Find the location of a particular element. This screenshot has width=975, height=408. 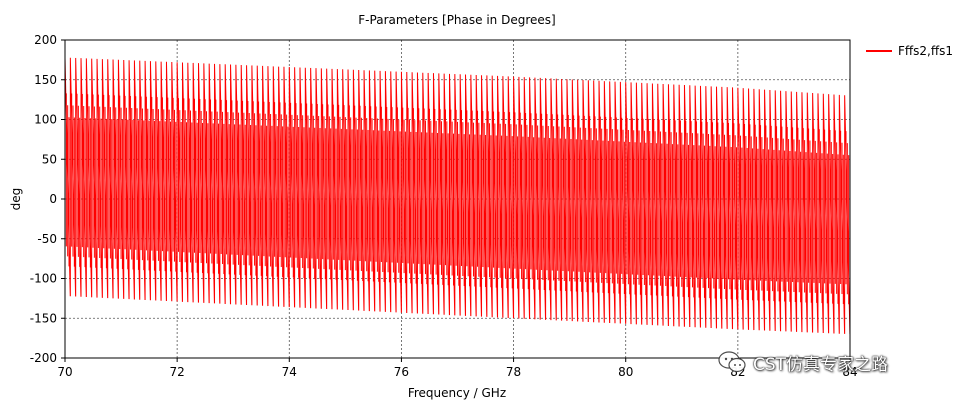

watermark: CST仿真专家之路 is located at coordinates (802, 362).